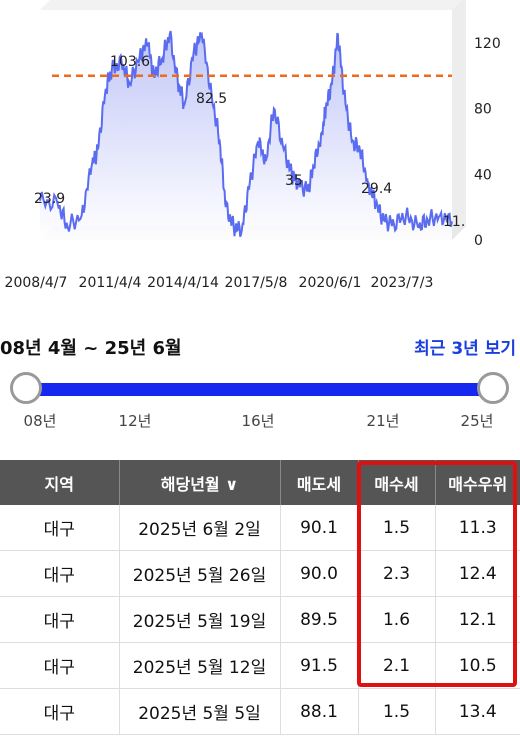 The height and width of the screenshot is (738, 520). I want to click on data-annotation: 82.5, so click(211, 99).